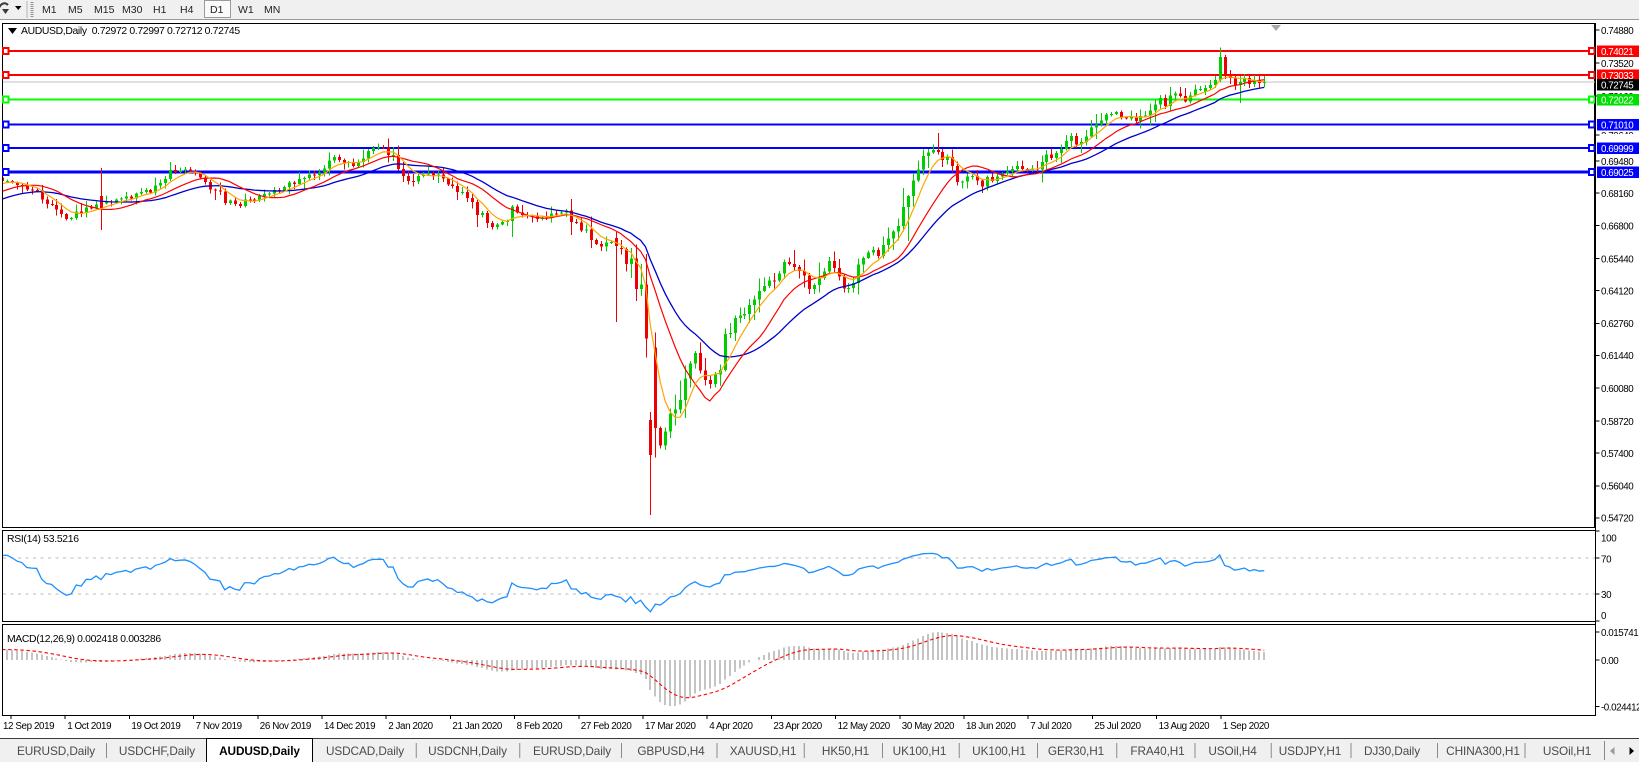 Image resolution: width=1639 pixels, height=762 pixels. What do you see at coordinates (1610, 661) in the screenshot?
I see `svg-text: 0.00` at bounding box center [1610, 661].